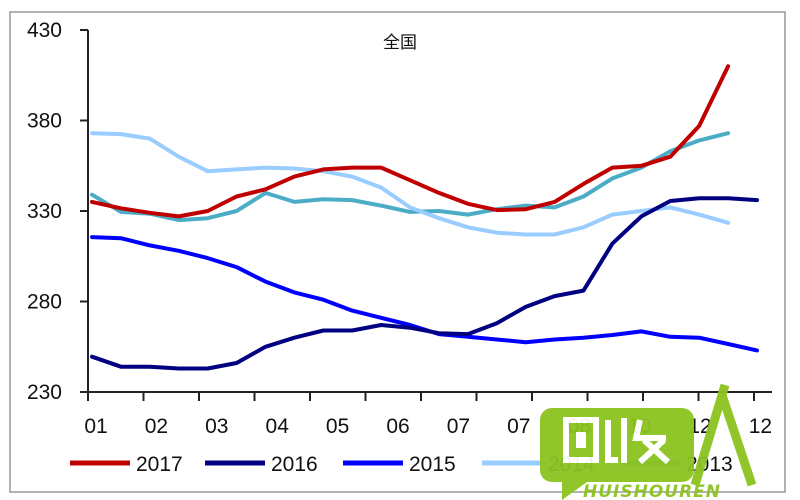 Image resolution: width=800 pixels, height=500 pixels. Describe the element at coordinates (294, 464) in the screenshot. I see `legend-label: 2016` at that location.